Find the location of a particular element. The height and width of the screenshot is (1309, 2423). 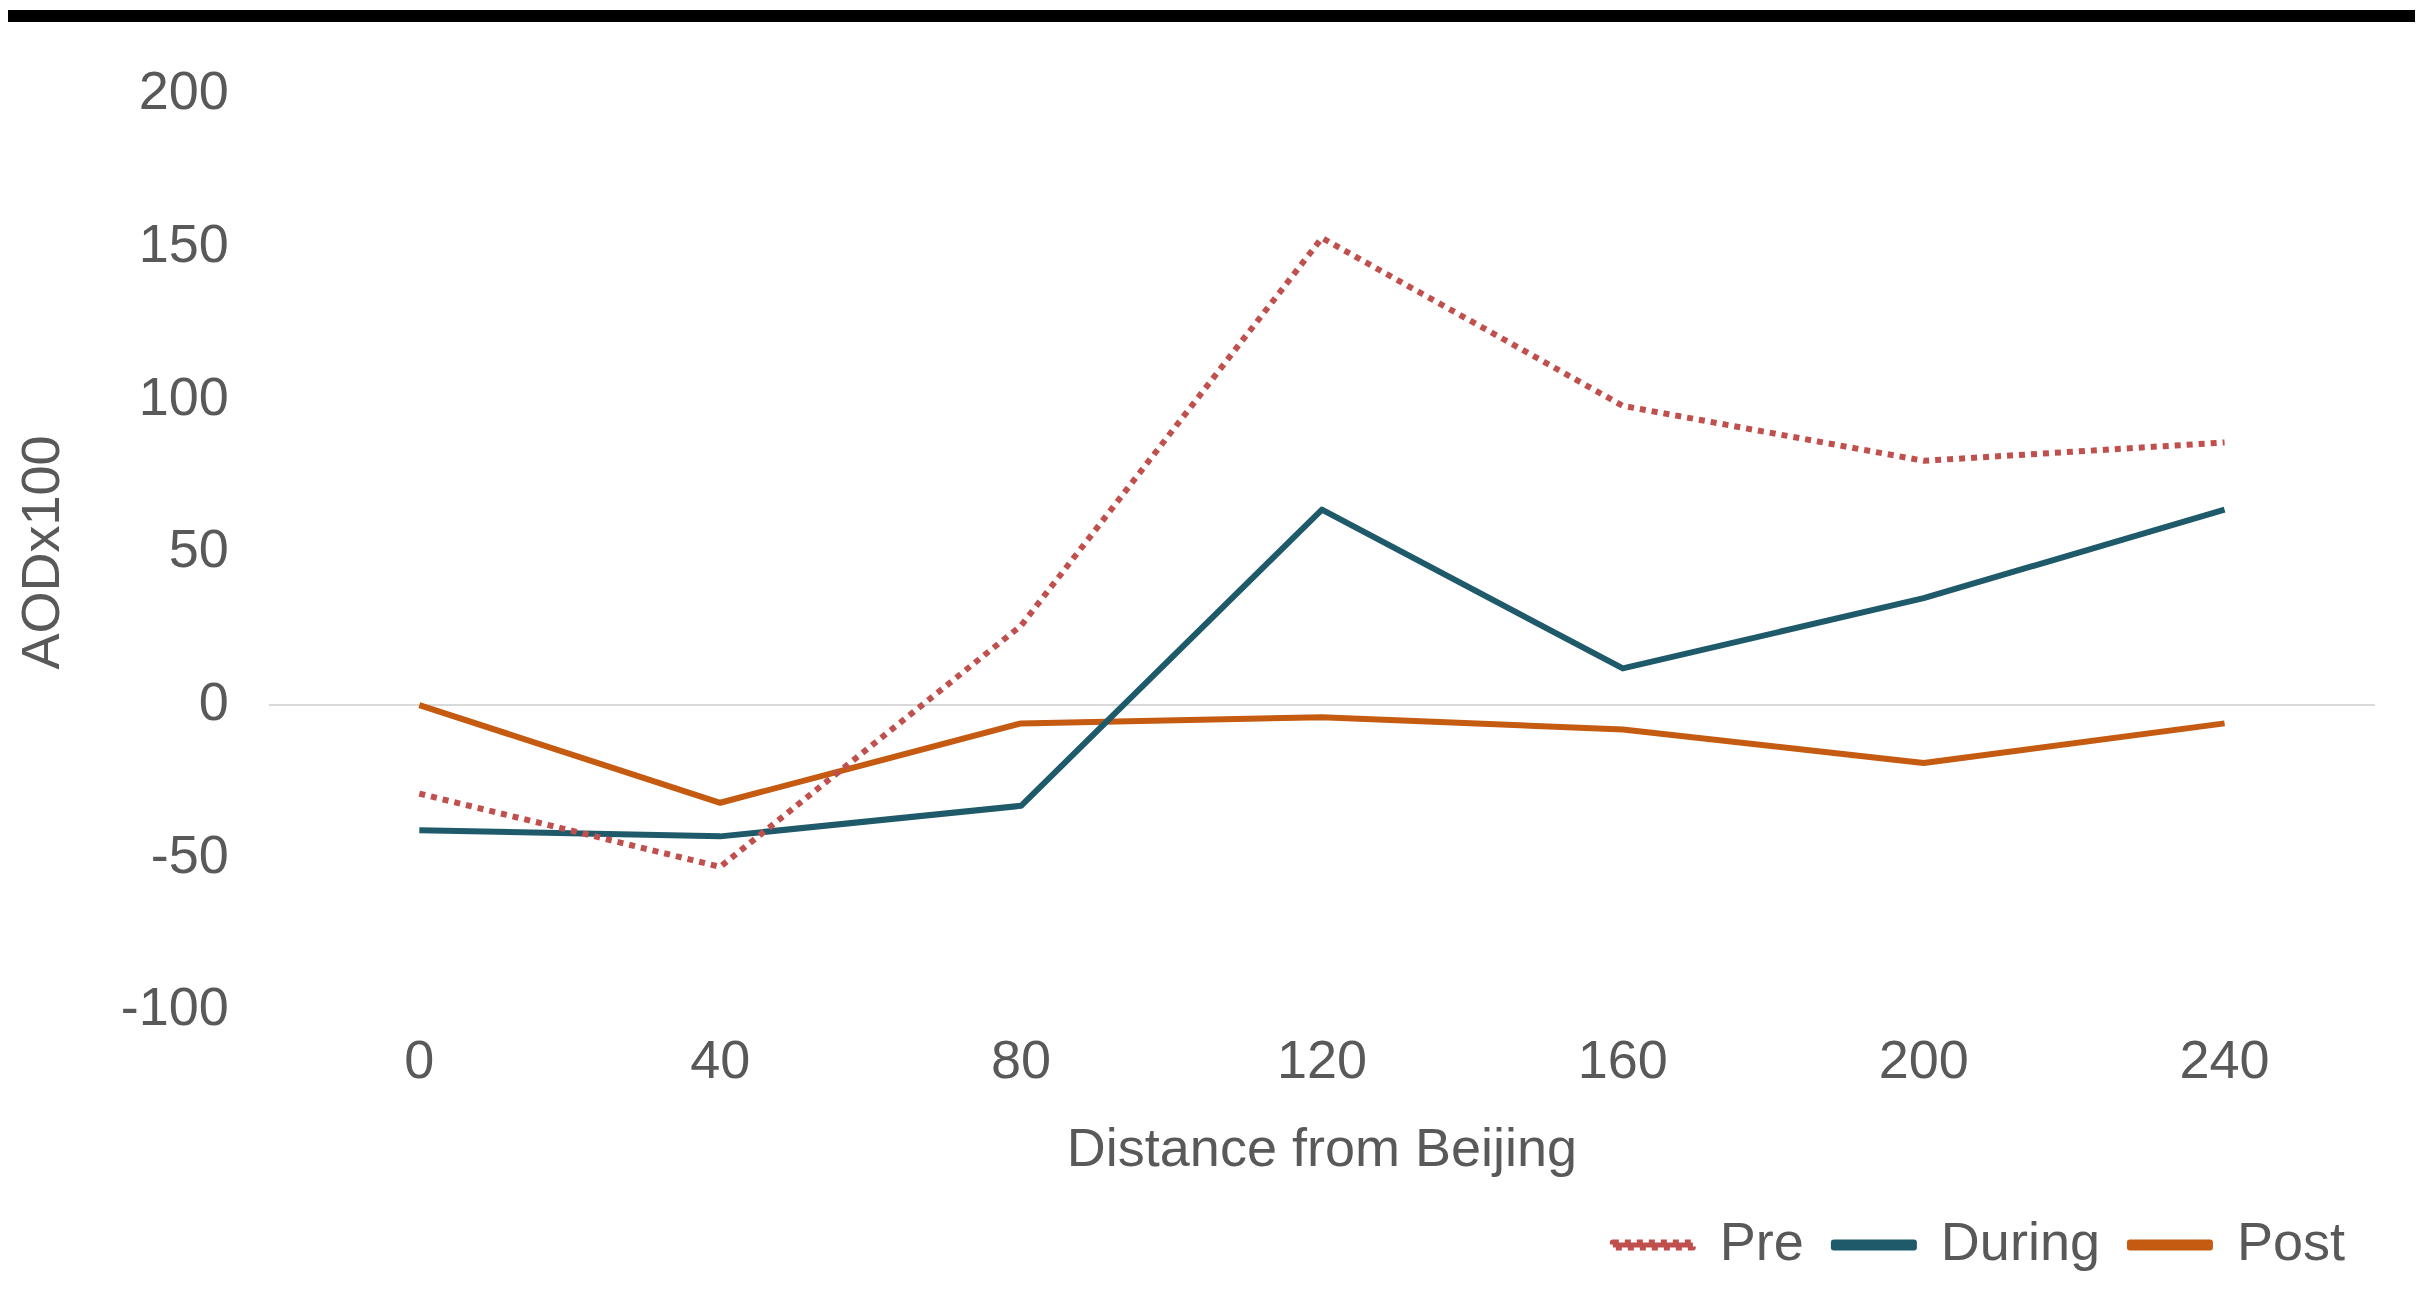

y-tick-label: -100 is located at coordinates (174, 1006).